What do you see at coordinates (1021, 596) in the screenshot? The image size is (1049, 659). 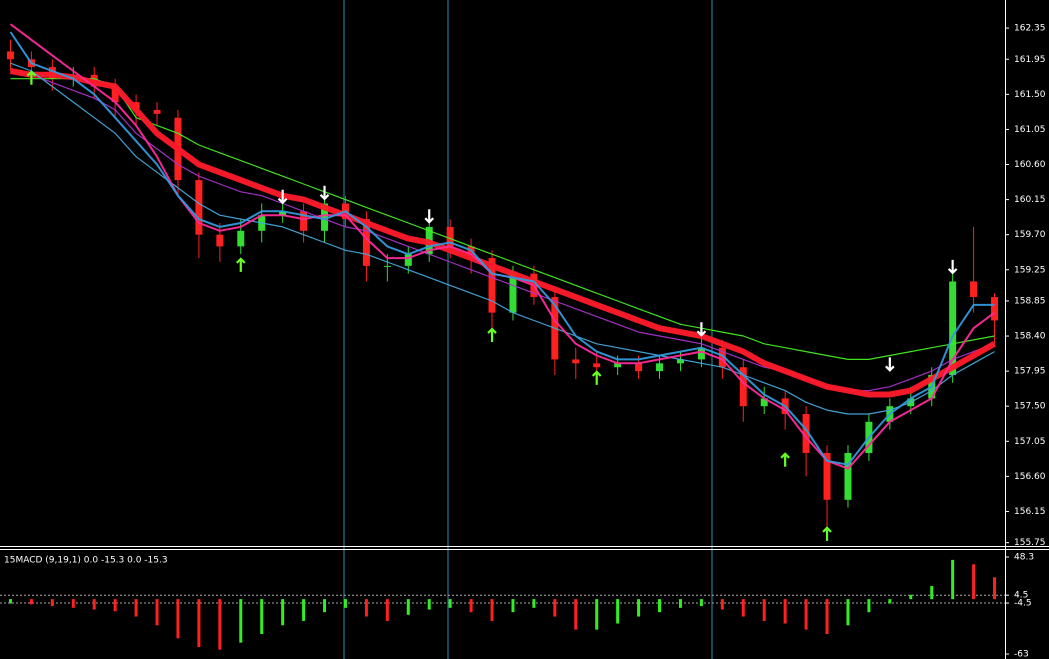 I see `y-tick-label: 4.5` at bounding box center [1021, 596].